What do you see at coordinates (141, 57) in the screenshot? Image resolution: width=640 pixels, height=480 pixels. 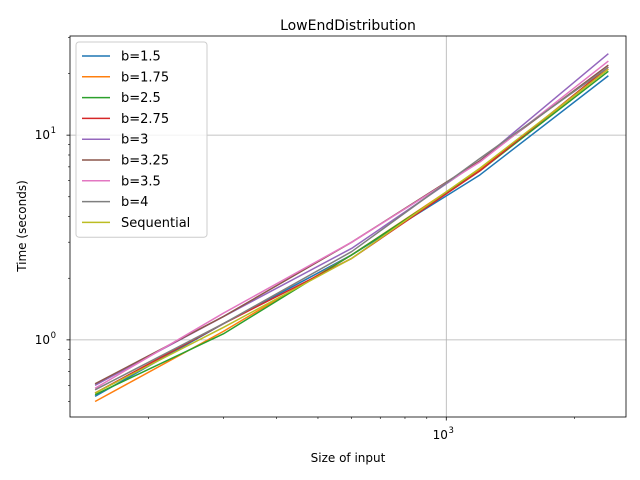 I see `legend-label: b=1.5` at bounding box center [141, 57].